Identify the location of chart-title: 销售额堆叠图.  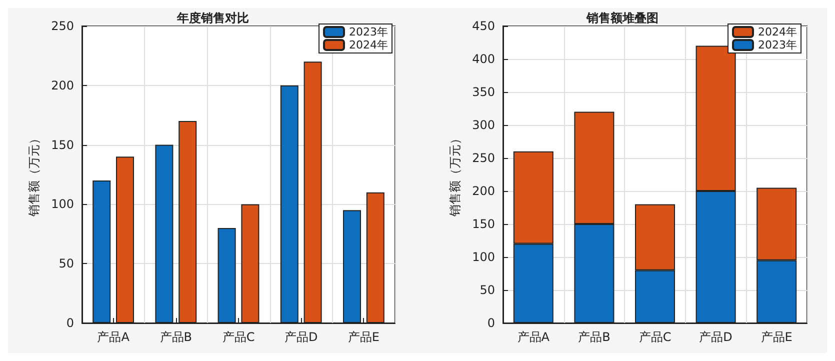
(622, 18).